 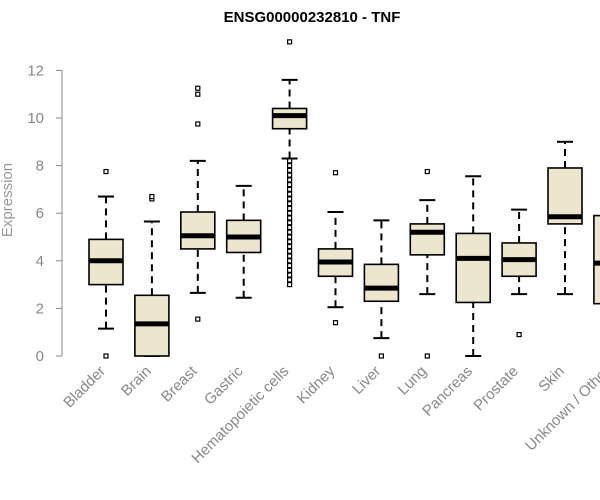 I want to click on x-tick-label: Skin, so click(x=551, y=379).